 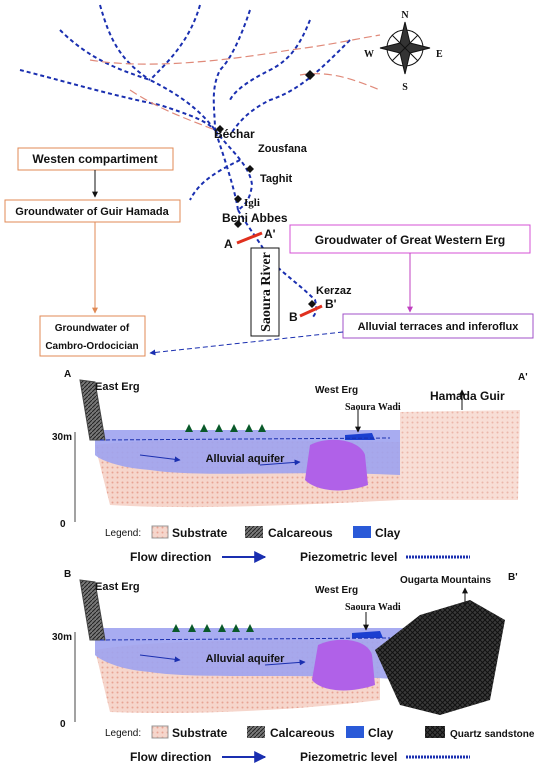 What do you see at coordinates (293, 317) in the screenshot?
I see `section-mark: B` at bounding box center [293, 317].